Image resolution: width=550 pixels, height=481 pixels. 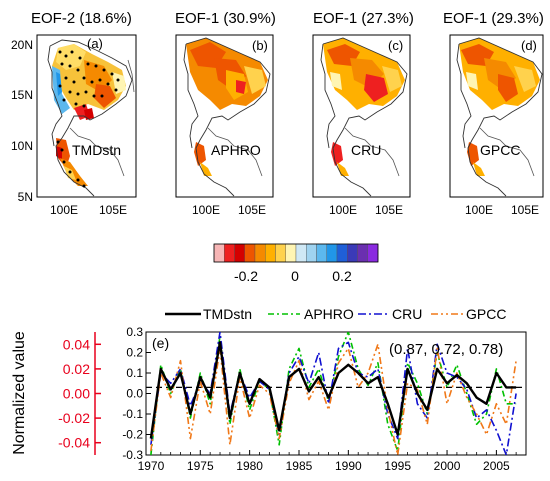 I want to click on panel-a-tag: (a), so click(x=95, y=43).